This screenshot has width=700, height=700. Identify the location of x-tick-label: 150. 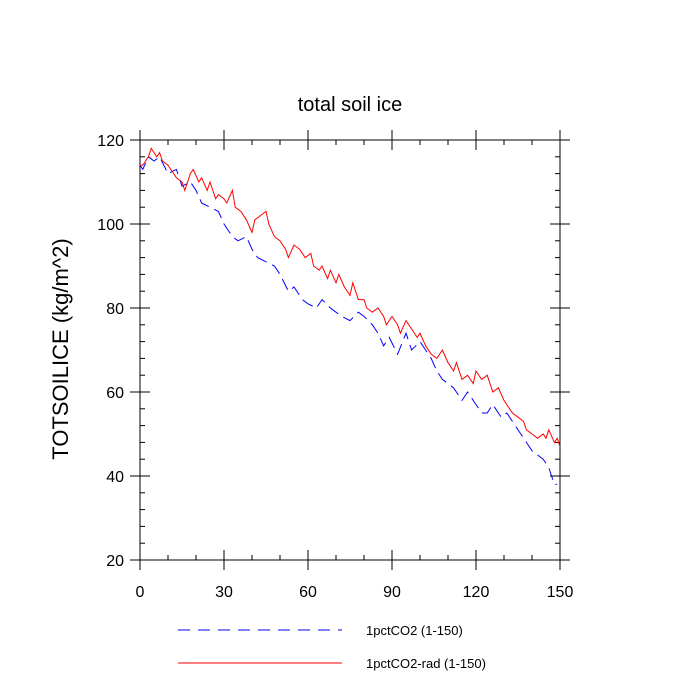
(560, 592).